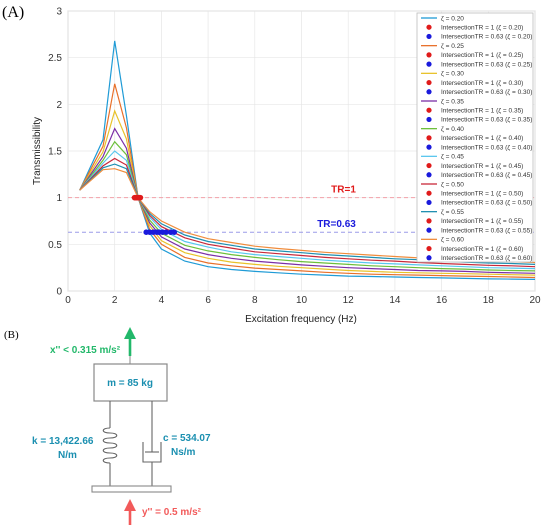  Describe the element at coordinates (486, 120) in the screenshot. I see `legend-entry: IntersectionTR = 0.63 (ζ = 0.35)` at that location.